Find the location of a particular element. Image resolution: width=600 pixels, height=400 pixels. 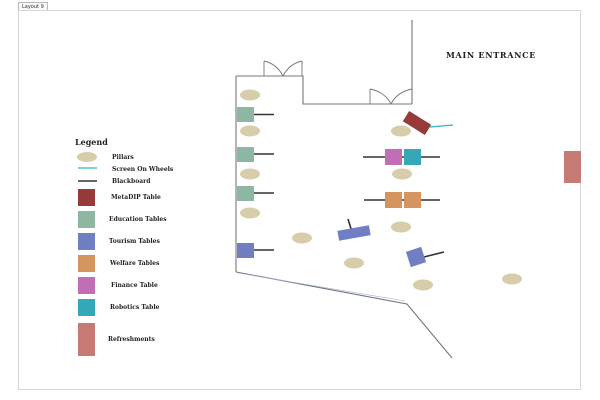

legend-refreshments-swatch is located at coordinates (86, 339).